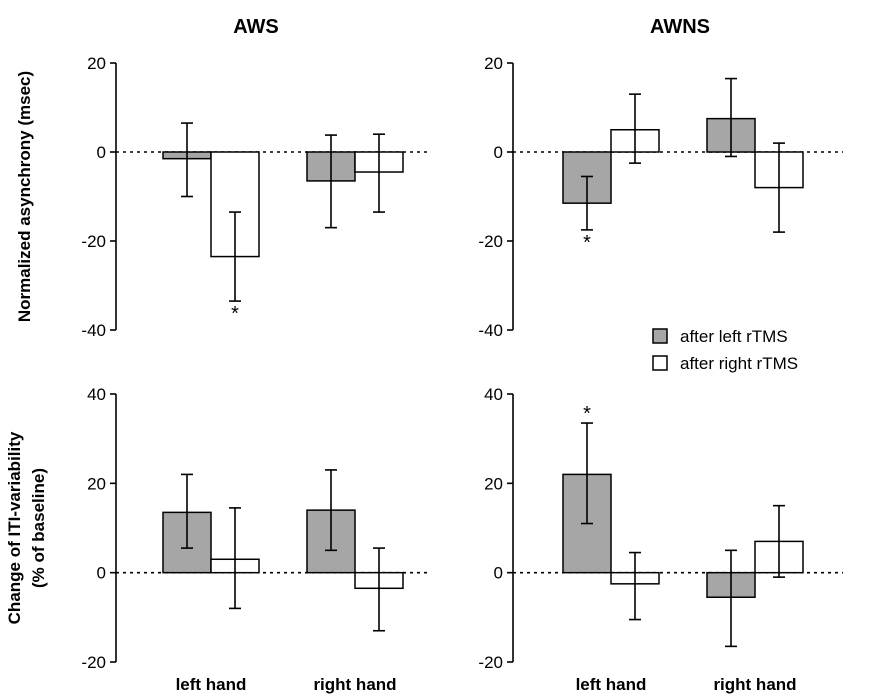  What do you see at coordinates (739, 363) in the screenshot?
I see `legend-label: after right rTMS` at bounding box center [739, 363].